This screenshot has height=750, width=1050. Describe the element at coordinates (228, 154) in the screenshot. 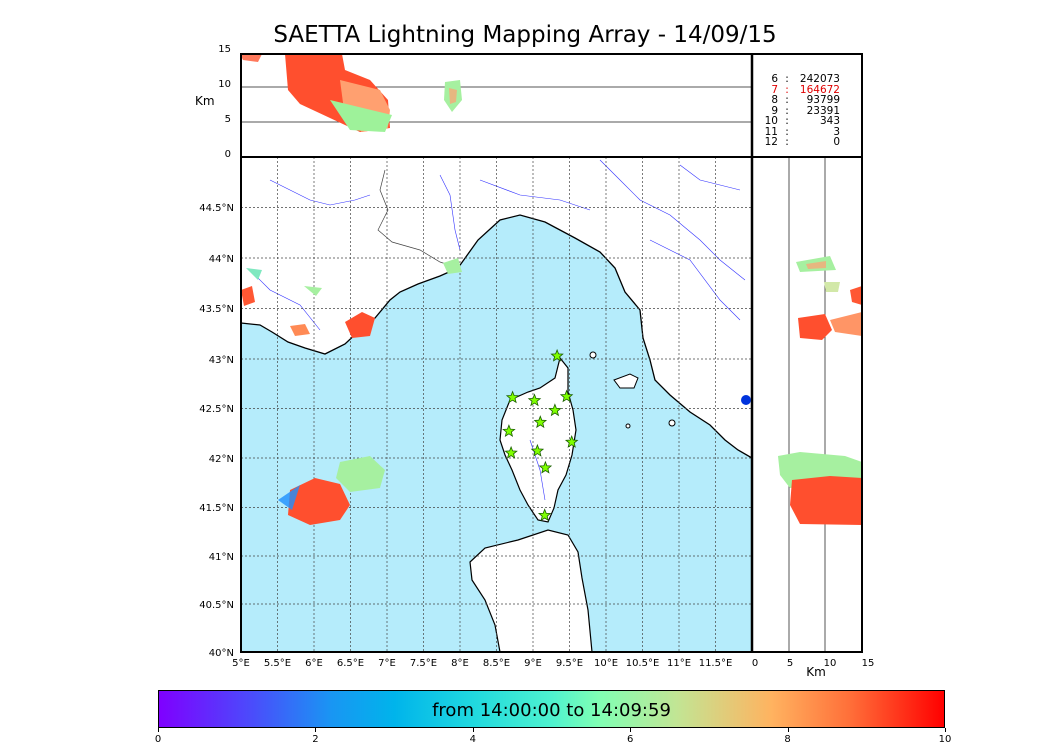

I see `top-ytick: 0` at that location.